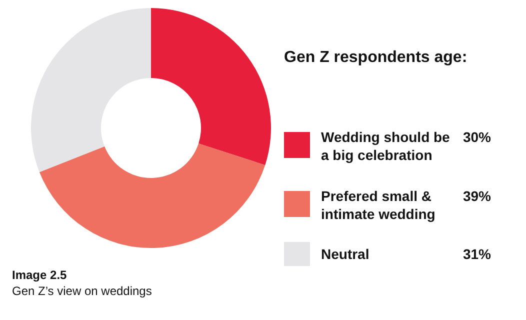 The height and width of the screenshot is (320, 526). Describe the element at coordinates (40, 275) in the screenshot. I see `text: Image 2.5` at that location.